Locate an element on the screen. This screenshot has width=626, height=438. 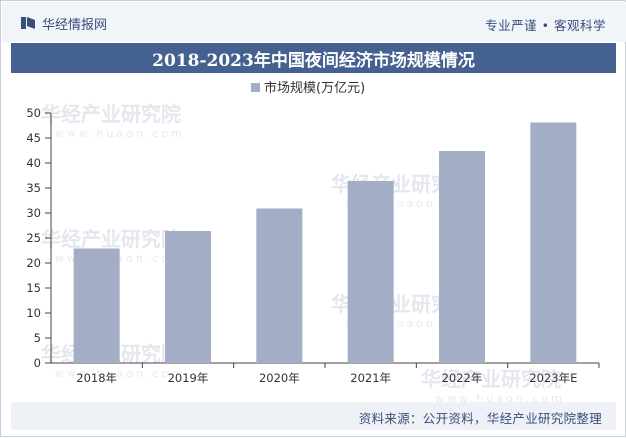
tagline: 专业严谨 • 客观科学 is located at coordinates (545, 24).